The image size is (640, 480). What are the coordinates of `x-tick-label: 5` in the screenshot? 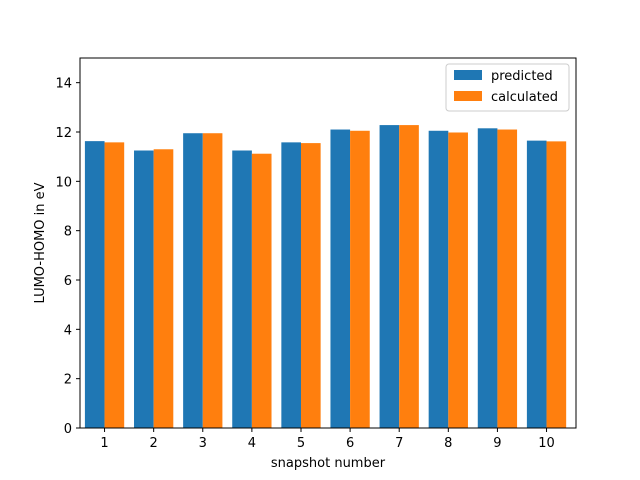 It's located at (301, 443).